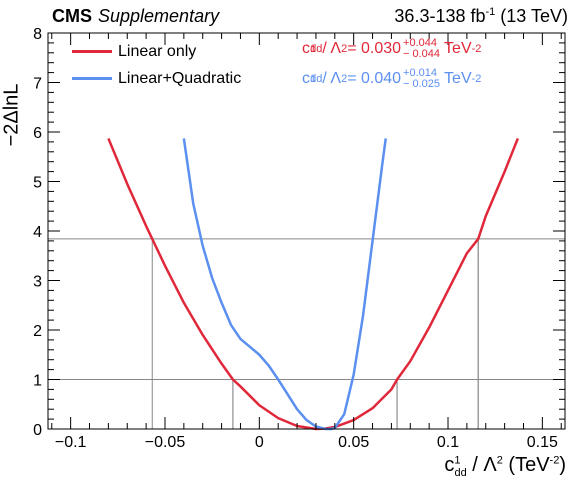 This screenshot has height=487, width=580. I want to click on y-tick-label: 7, so click(37, 84).